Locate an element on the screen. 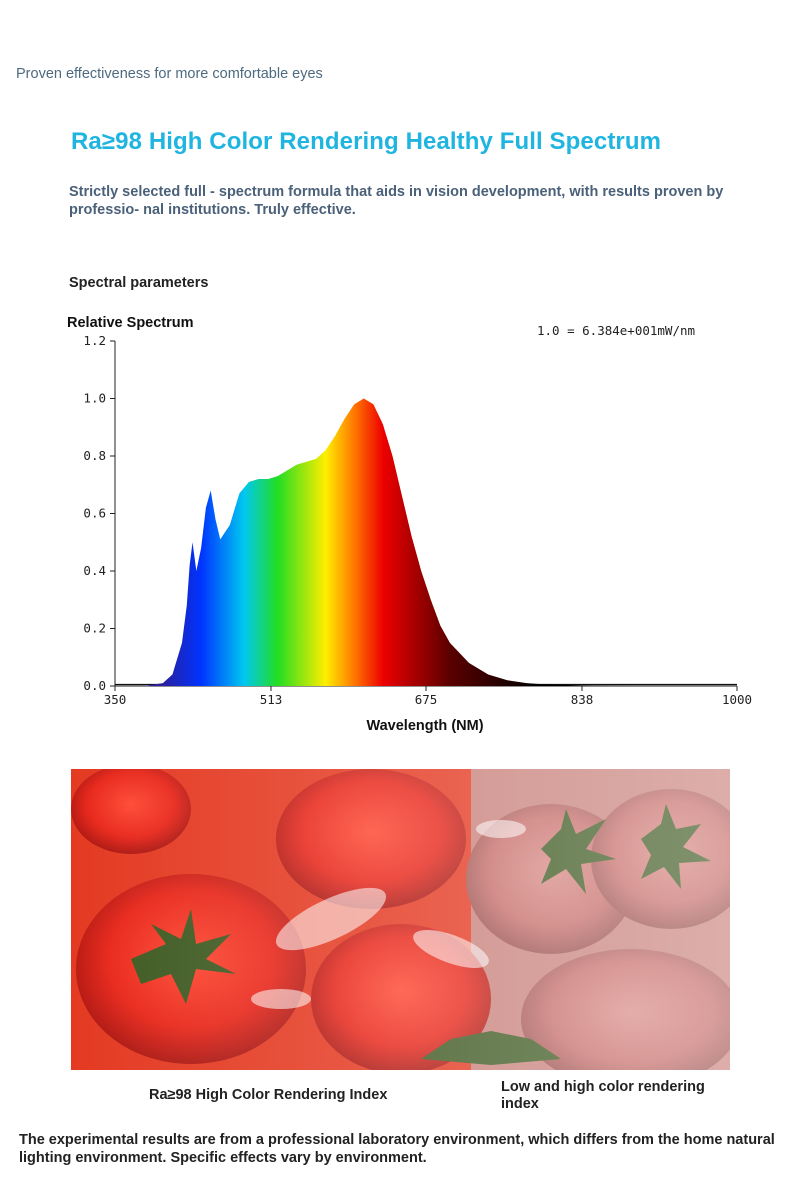  y-tick-label: 0.6 is located at coordinates (94, 513).